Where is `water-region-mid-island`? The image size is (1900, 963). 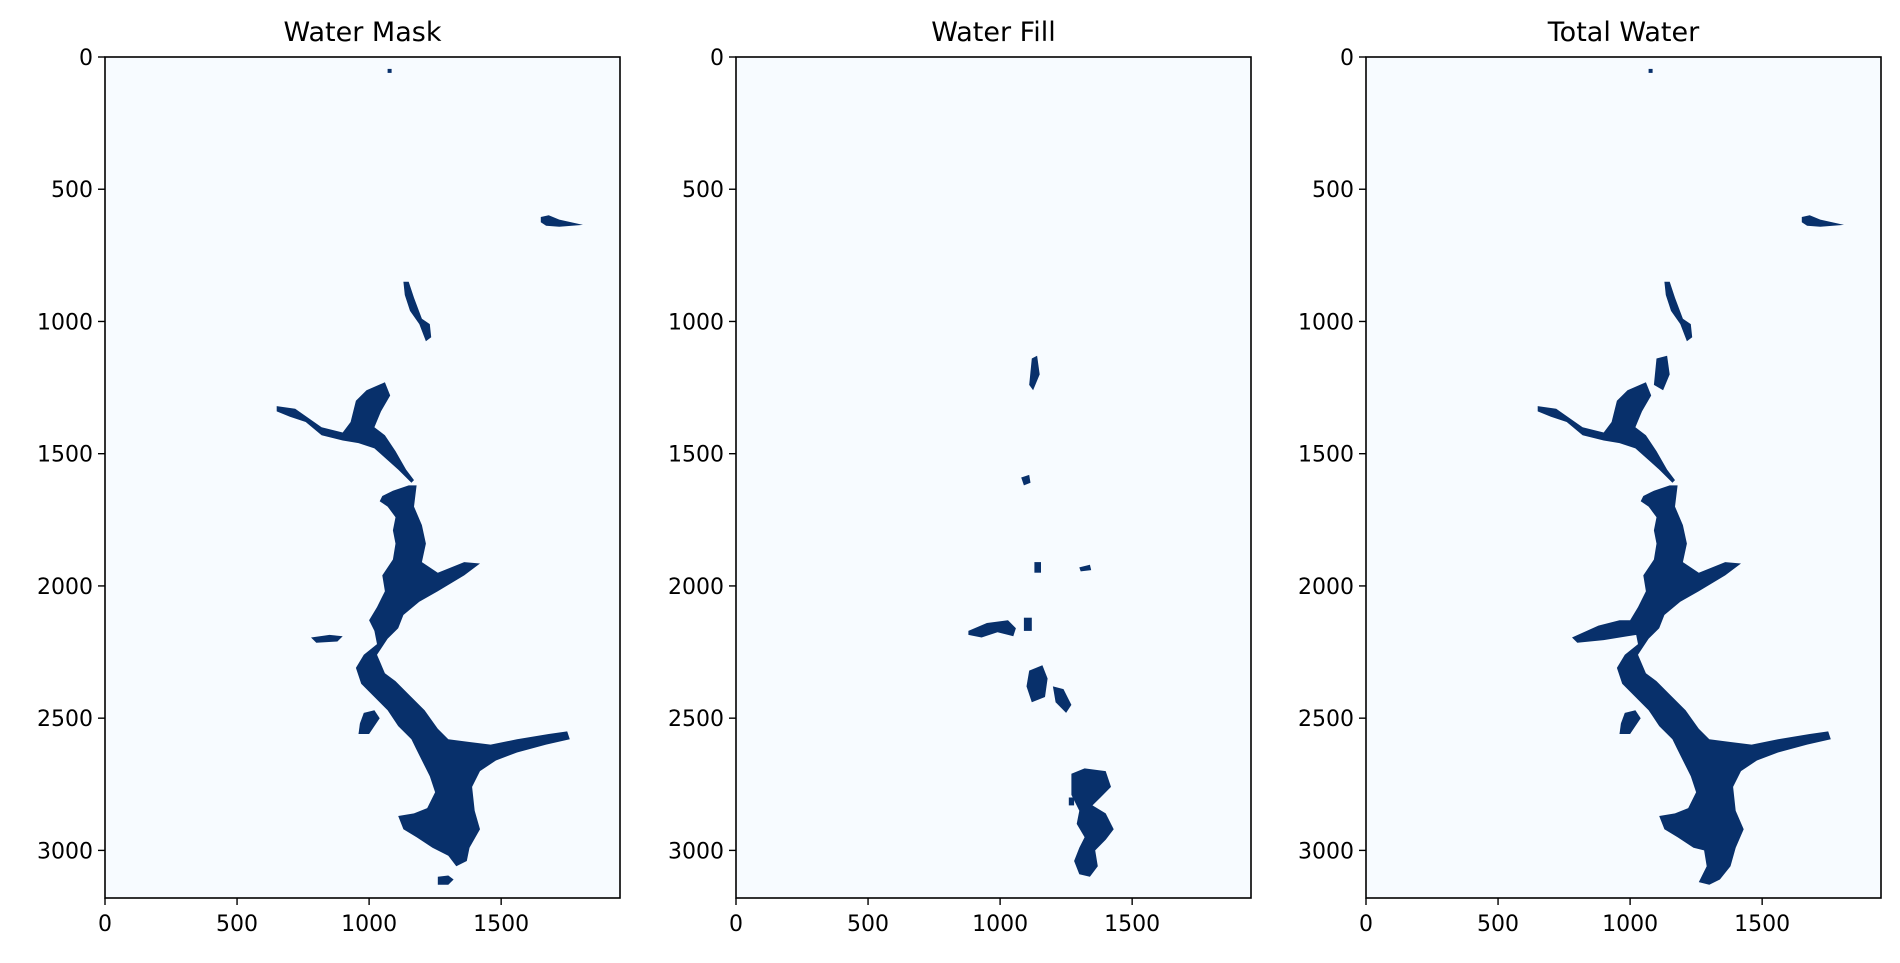 water-region-mid-island is located at coordinates (1037, 567).